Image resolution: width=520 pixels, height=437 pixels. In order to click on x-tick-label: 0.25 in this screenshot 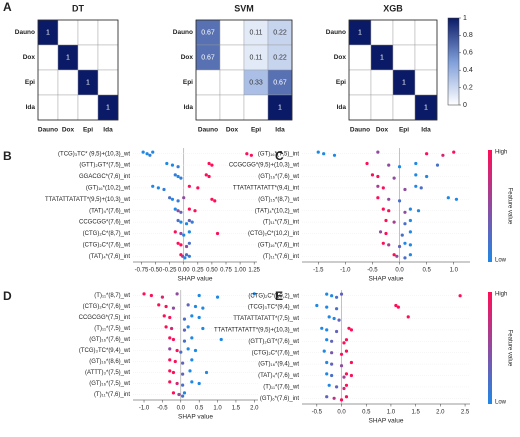, I will do `click(198, 271)`.